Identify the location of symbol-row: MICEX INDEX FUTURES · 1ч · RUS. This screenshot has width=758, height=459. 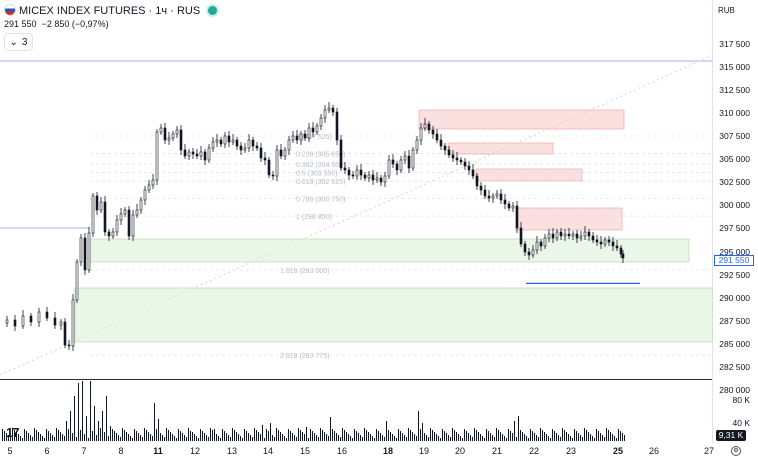
(111, 10).